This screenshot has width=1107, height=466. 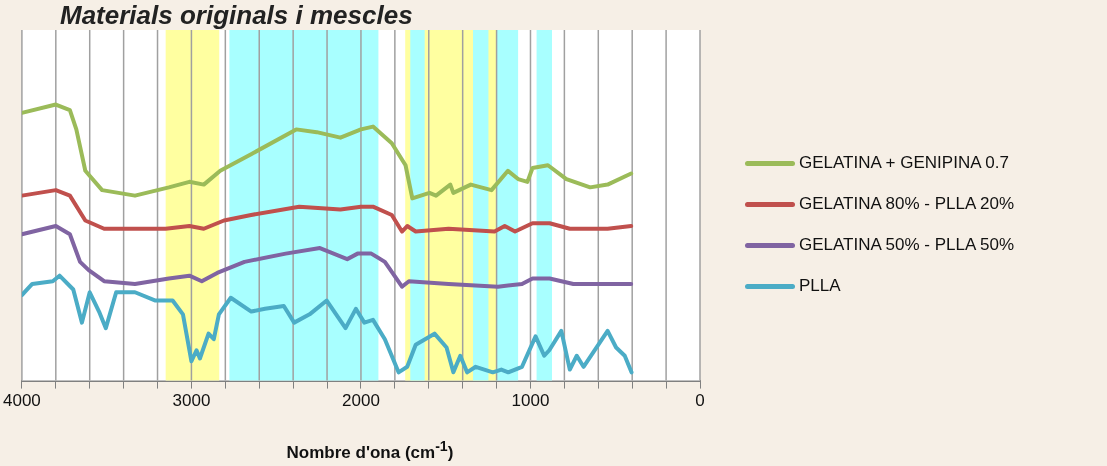 I want to click on x-tick-label: 3000, so click(x=191, y=401).